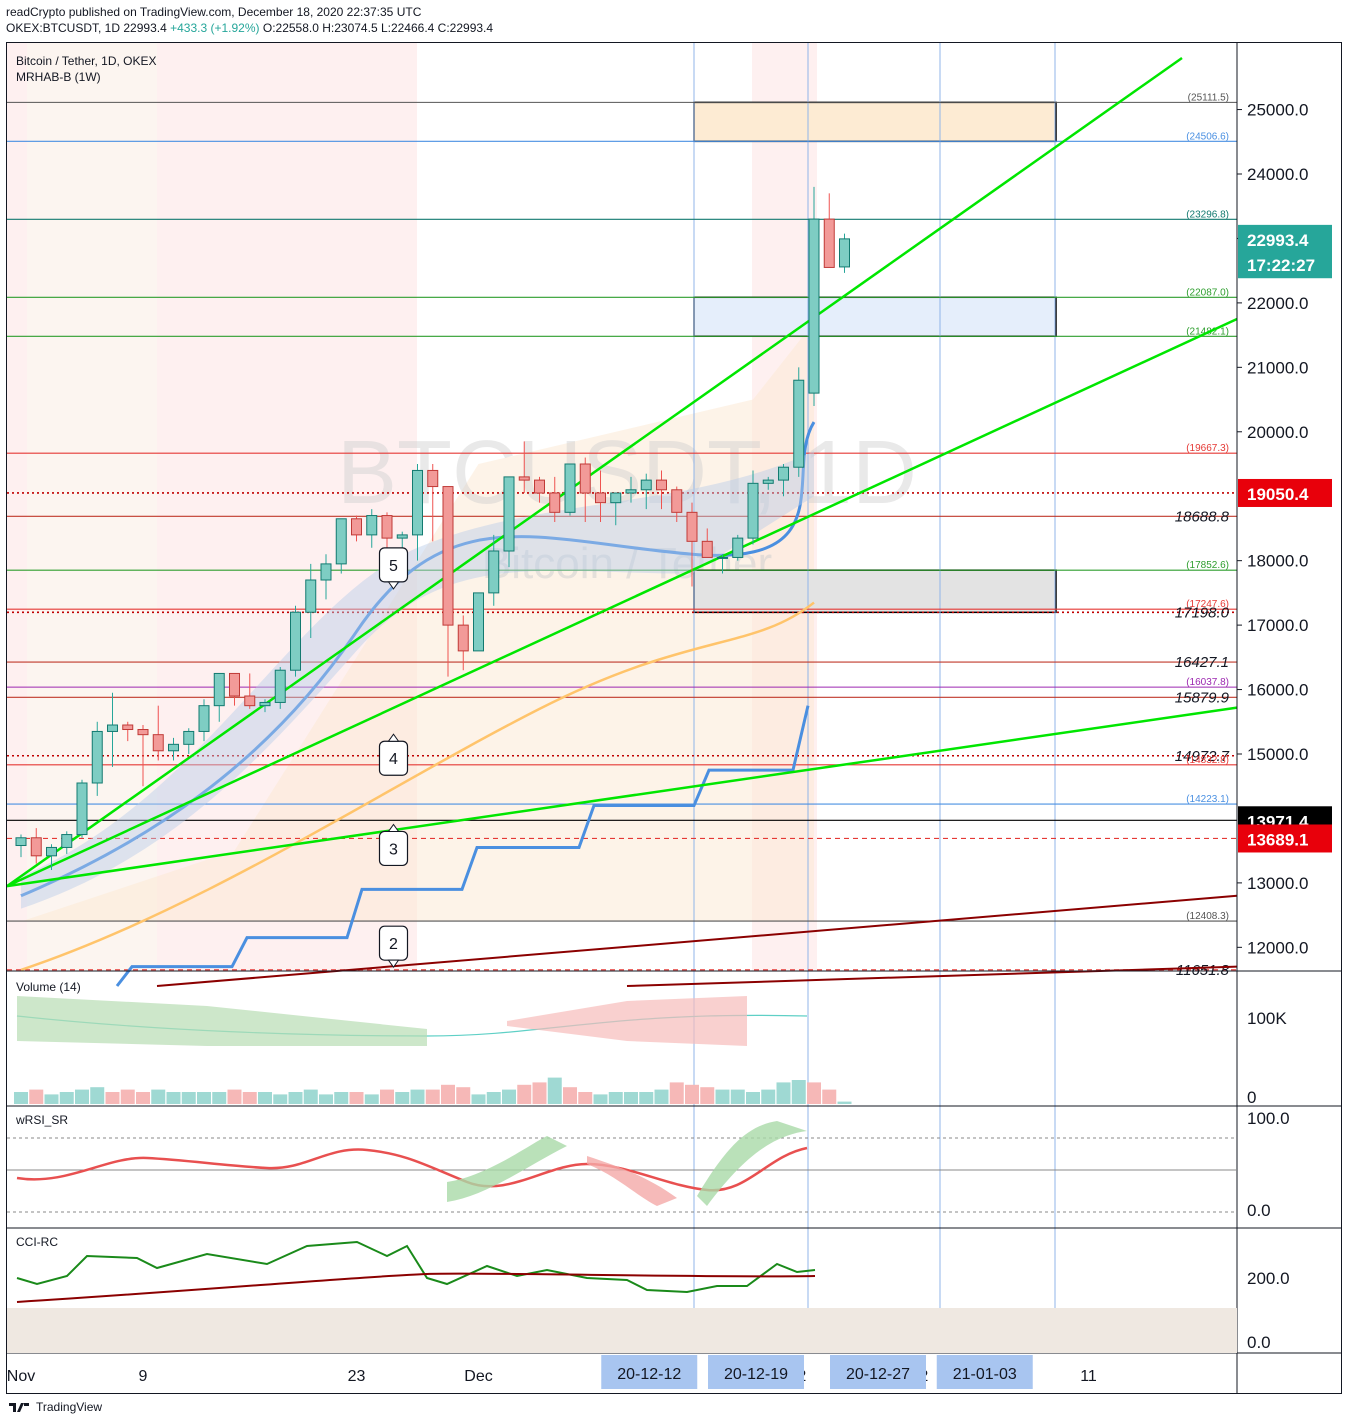  I want to click on date-label: 23, so click(357, 1376).